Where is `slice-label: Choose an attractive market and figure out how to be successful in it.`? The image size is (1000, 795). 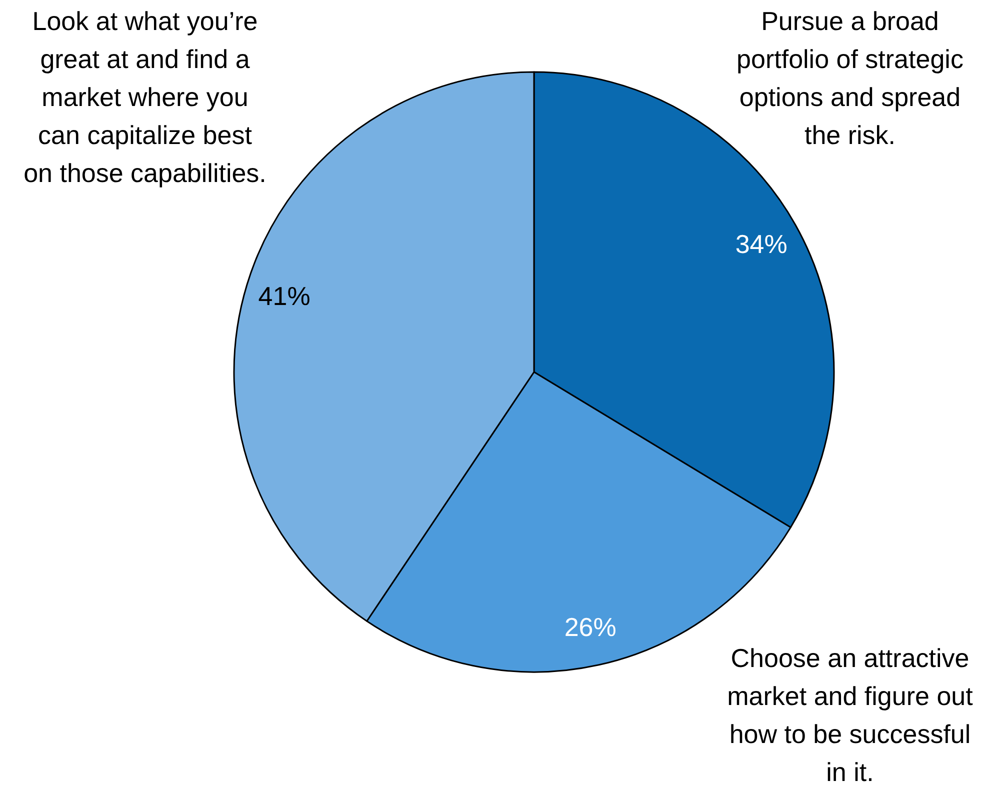
slice-label: Choose an attractive market and figure out how to be successful in it. is located at coordinates (850, 715).